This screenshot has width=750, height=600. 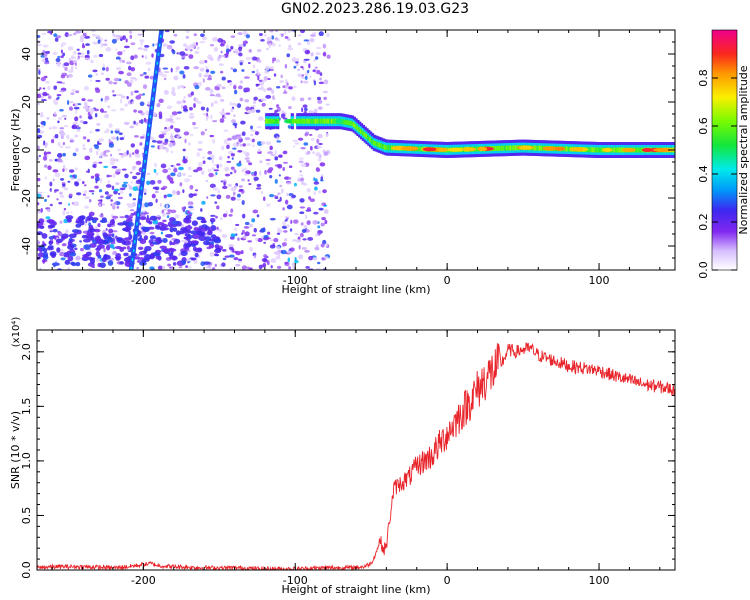 What do you see at coordinates (355, 589) in the screenshot?
I see `bottom-x-axis-label: Height of straight line (km)` at bounding box center [355, 589].